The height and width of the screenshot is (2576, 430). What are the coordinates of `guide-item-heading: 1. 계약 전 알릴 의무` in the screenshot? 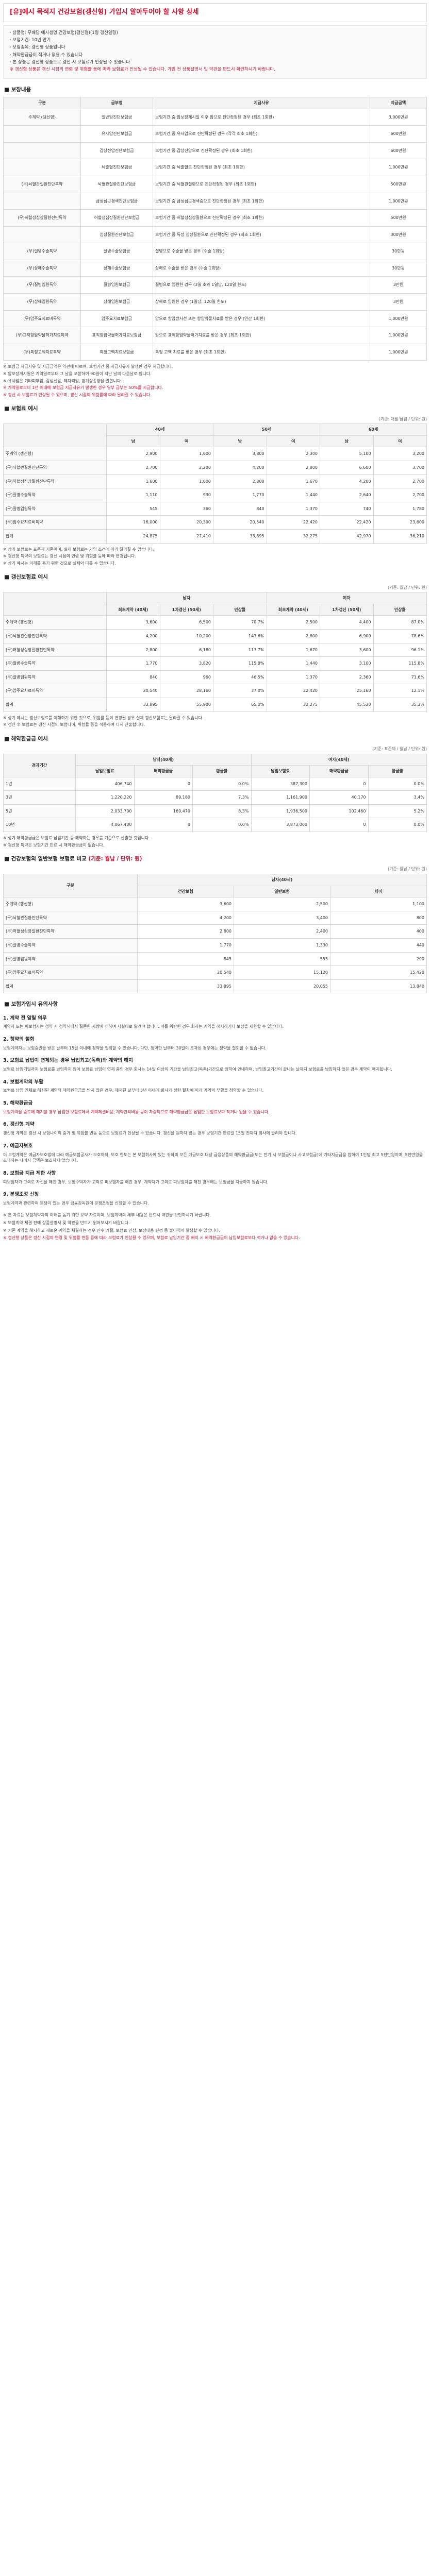 It's located at (25, 1018).